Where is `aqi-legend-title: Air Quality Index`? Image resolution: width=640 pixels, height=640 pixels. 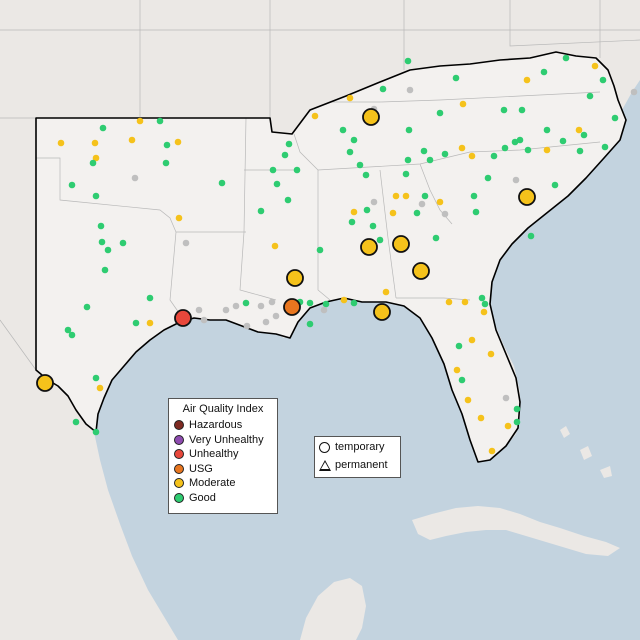
aqi-legend-title: Air Quality Index is located at coordinates (223, 409).